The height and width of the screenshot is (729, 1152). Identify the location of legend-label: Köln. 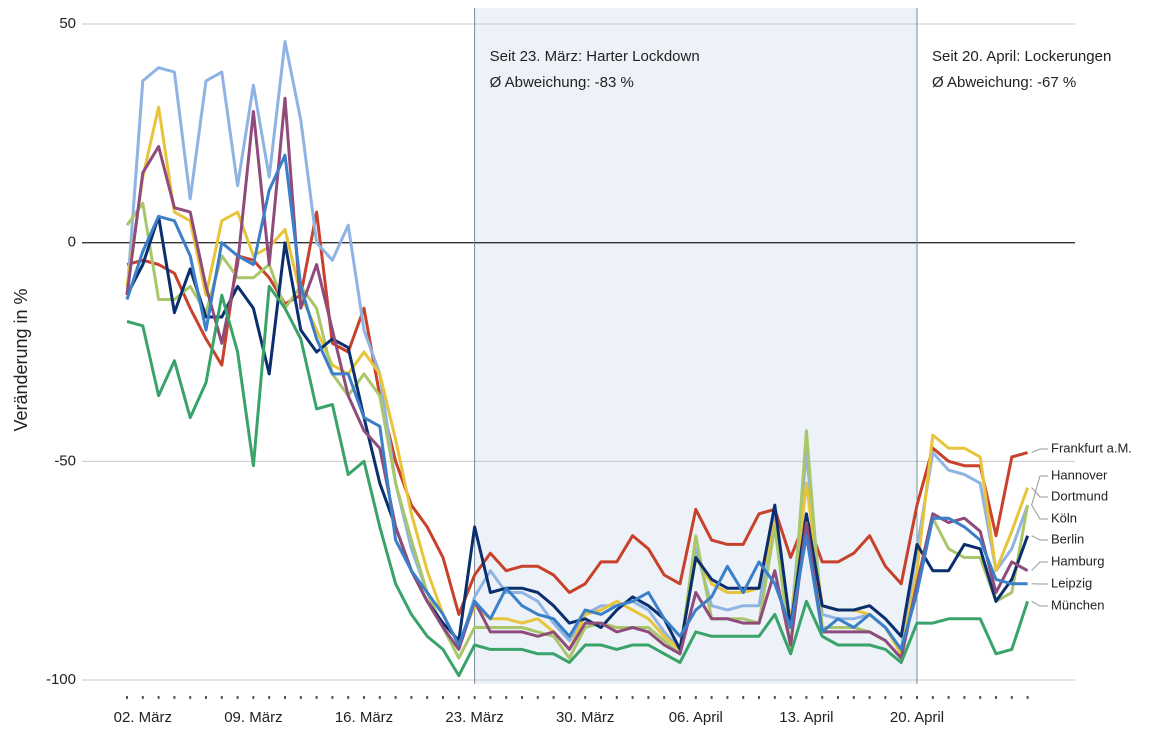
(1064, 517).